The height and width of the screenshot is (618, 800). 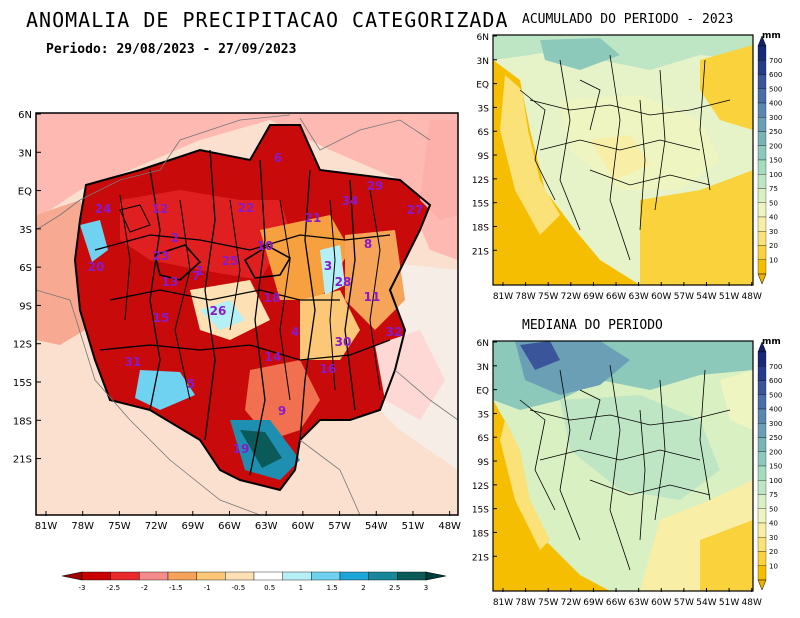 What do you see at coordinates (684, 297) in the screenshot?
I see `lon-label: 57W` at bounding box center [684, 297].